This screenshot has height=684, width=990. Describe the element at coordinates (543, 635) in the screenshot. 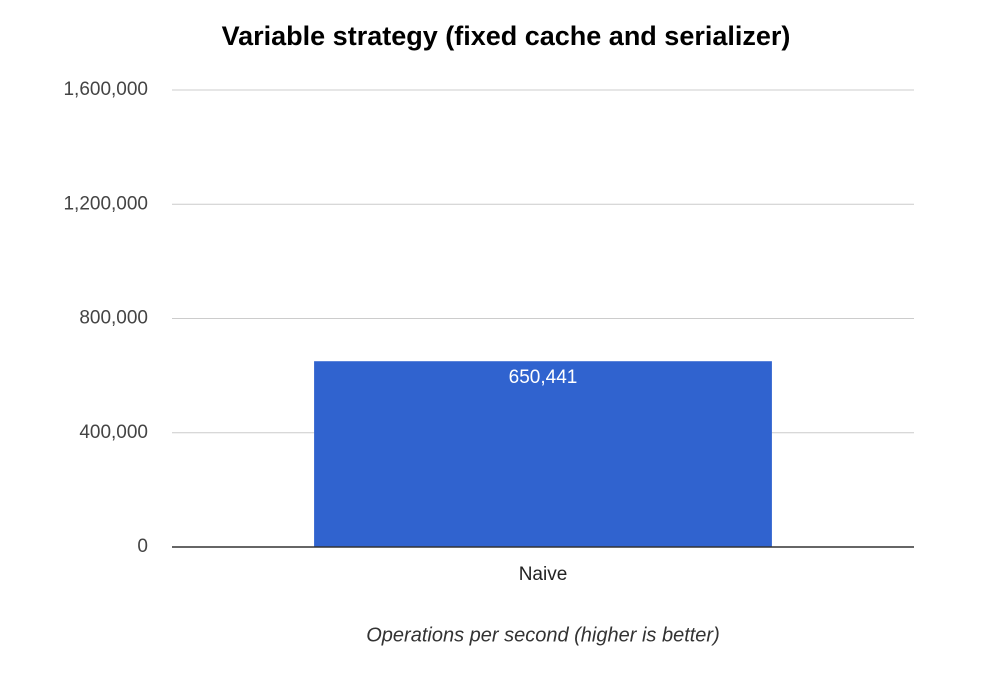

I see `x-axis-label: Operations per second (higher is better)` at that location.